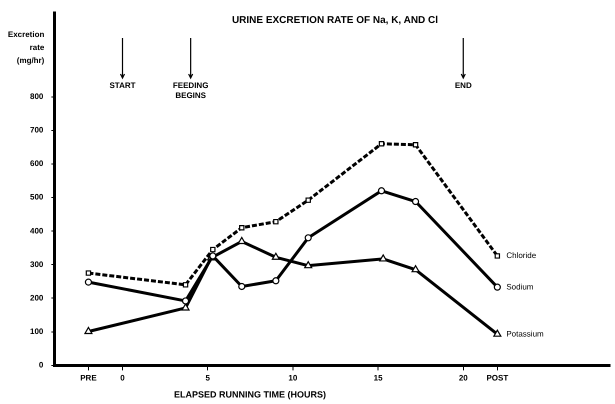 Image resolution: width=615 pixels, height=404 pixels. Describe the element at coordinates (123, 377) in the screenshot. I see `x-tick-label: 0` at that location.